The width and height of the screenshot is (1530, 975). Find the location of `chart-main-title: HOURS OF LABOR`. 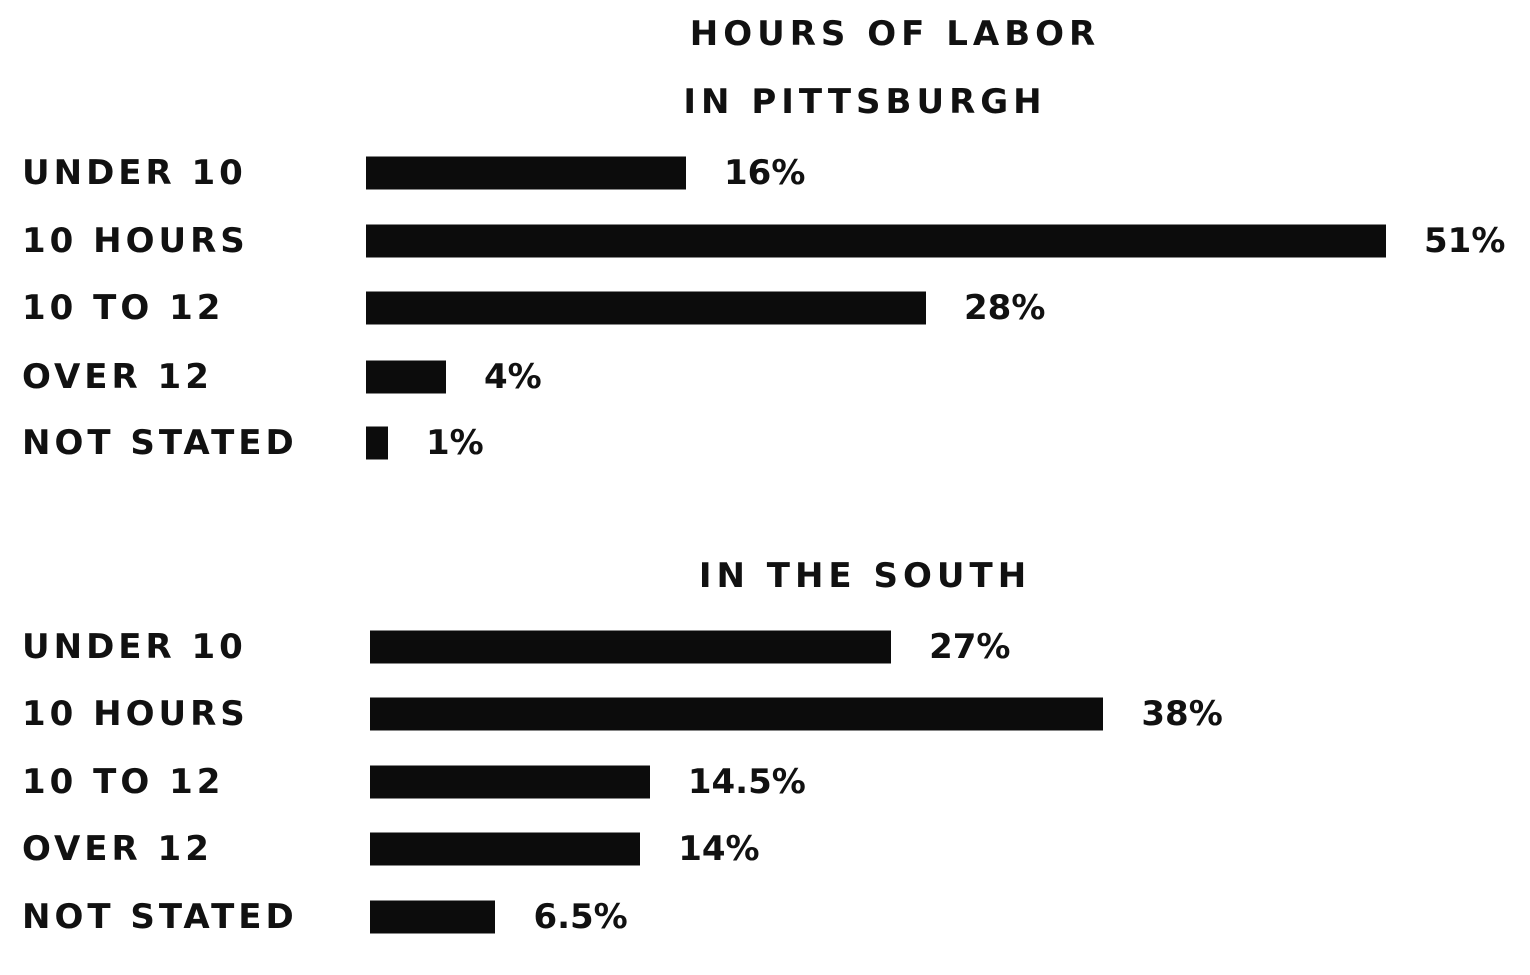

chart-main-title: HOURS OF LABOR is located at coordinates (895, 34).